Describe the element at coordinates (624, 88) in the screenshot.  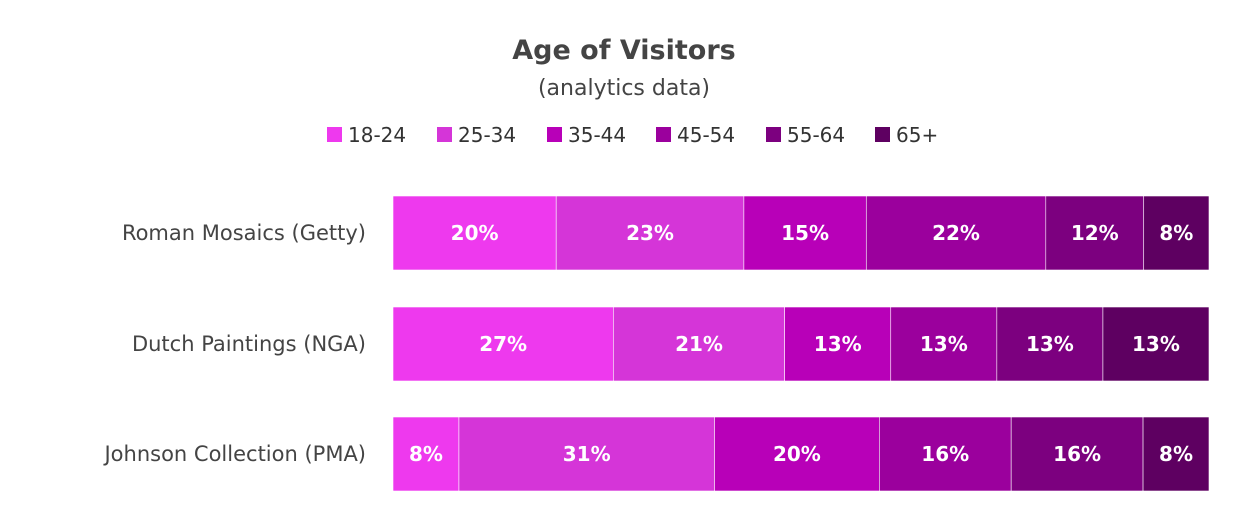
I see `chart-subtitle: (analytics data)` at that location.